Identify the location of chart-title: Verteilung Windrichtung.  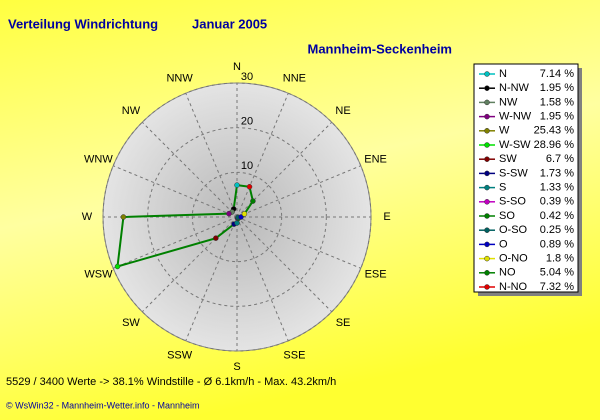
(83, 23).